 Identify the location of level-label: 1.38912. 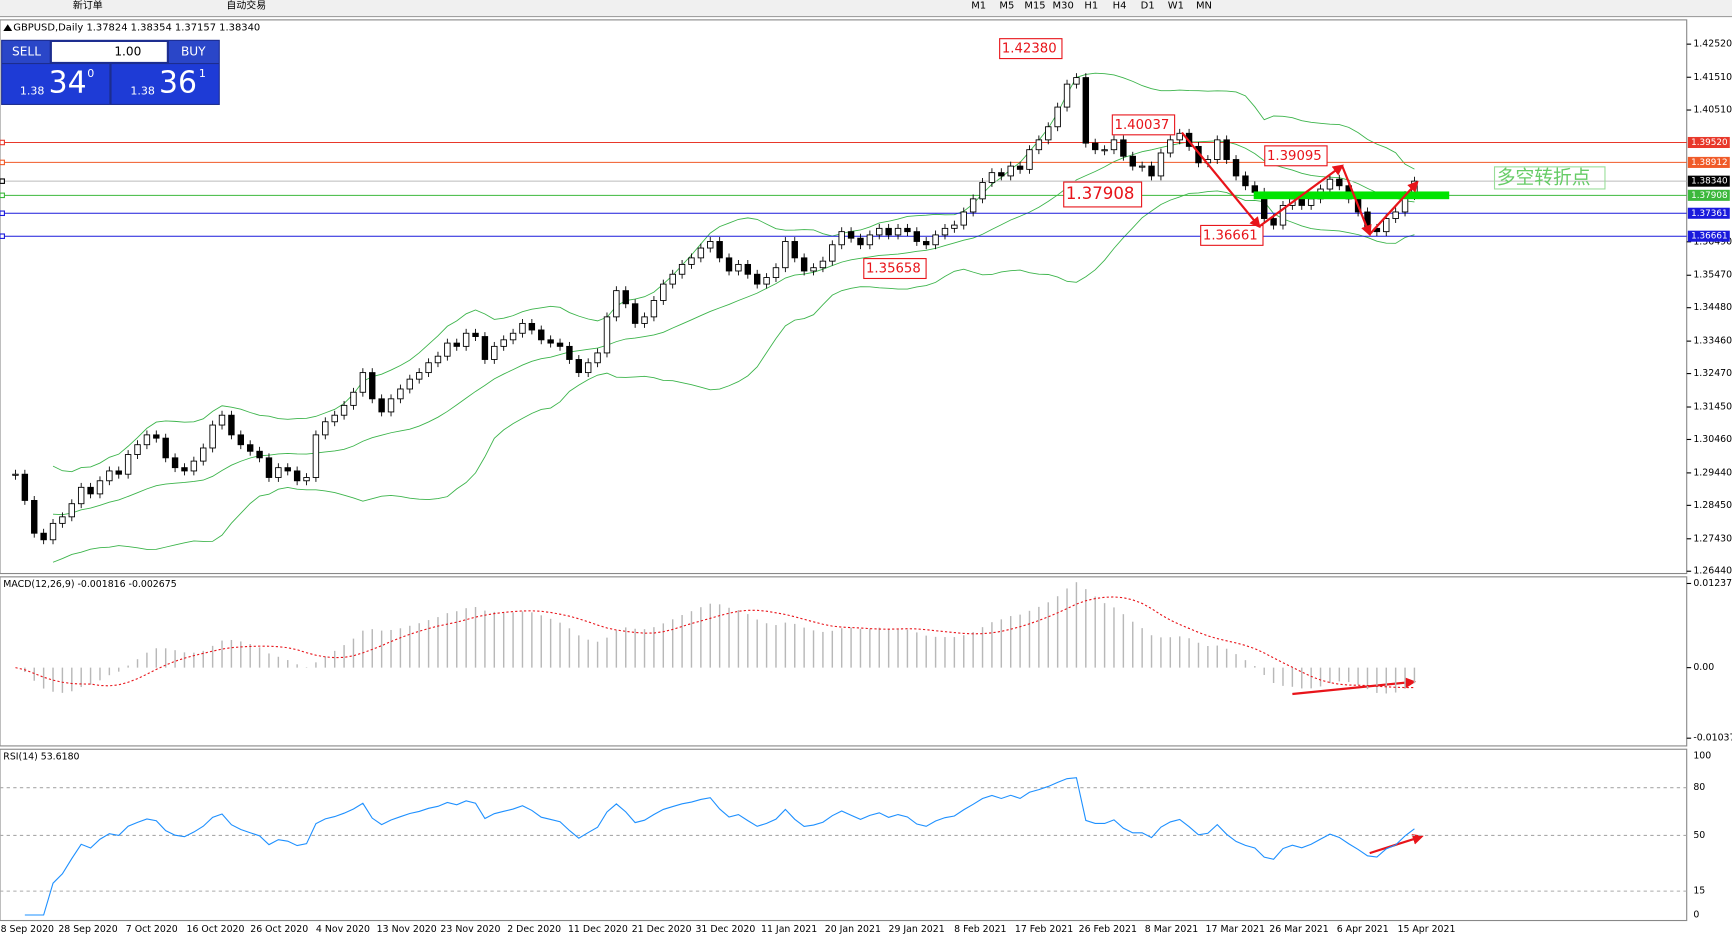
(1709, 163).